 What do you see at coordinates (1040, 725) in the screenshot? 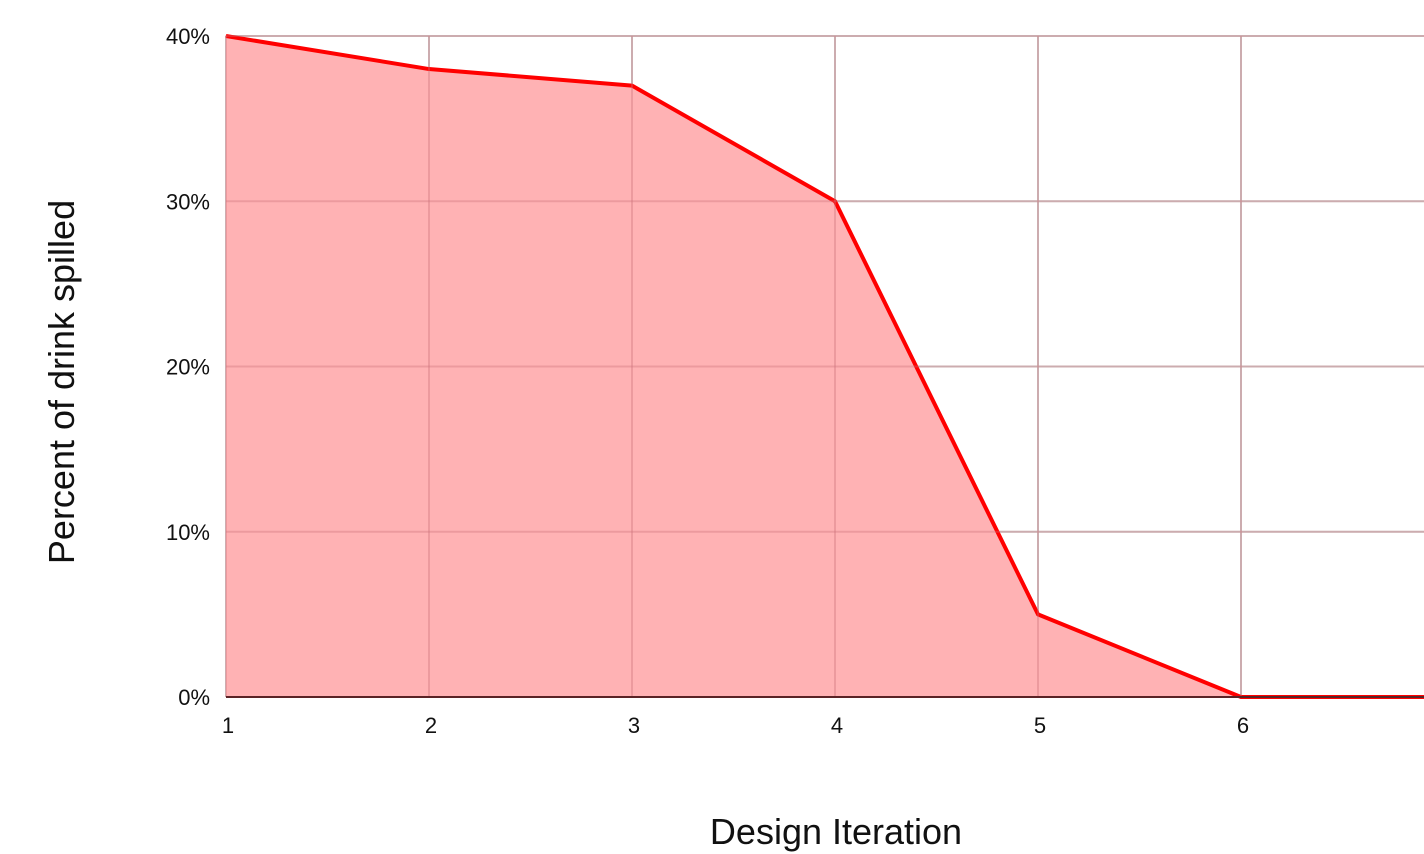
I see `x-tick-label: 5` at bounding box center [1040, 725].